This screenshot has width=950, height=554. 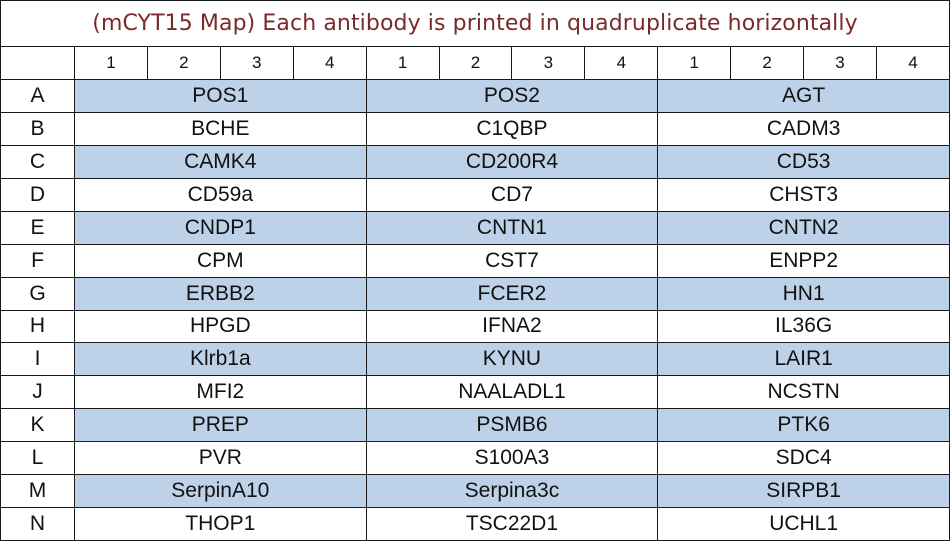 What do you see at coordinates (803, 326) in the screenshot?
I see `antibody-cell: IL36G` at bounding box center [803, 326].